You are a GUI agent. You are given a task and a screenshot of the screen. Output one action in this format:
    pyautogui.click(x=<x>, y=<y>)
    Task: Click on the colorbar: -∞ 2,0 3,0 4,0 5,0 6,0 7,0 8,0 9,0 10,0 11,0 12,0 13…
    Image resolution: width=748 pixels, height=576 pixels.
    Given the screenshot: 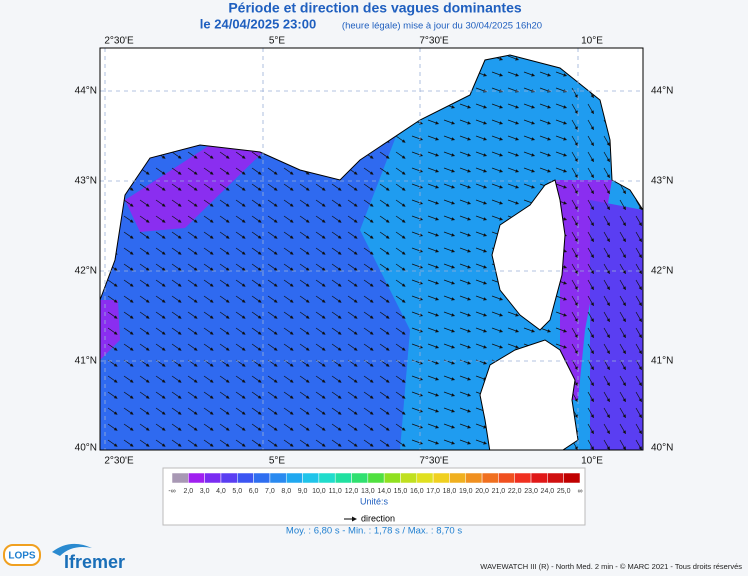 What is the action you would take?
    pyautogui.click(x=375, y=483)
    